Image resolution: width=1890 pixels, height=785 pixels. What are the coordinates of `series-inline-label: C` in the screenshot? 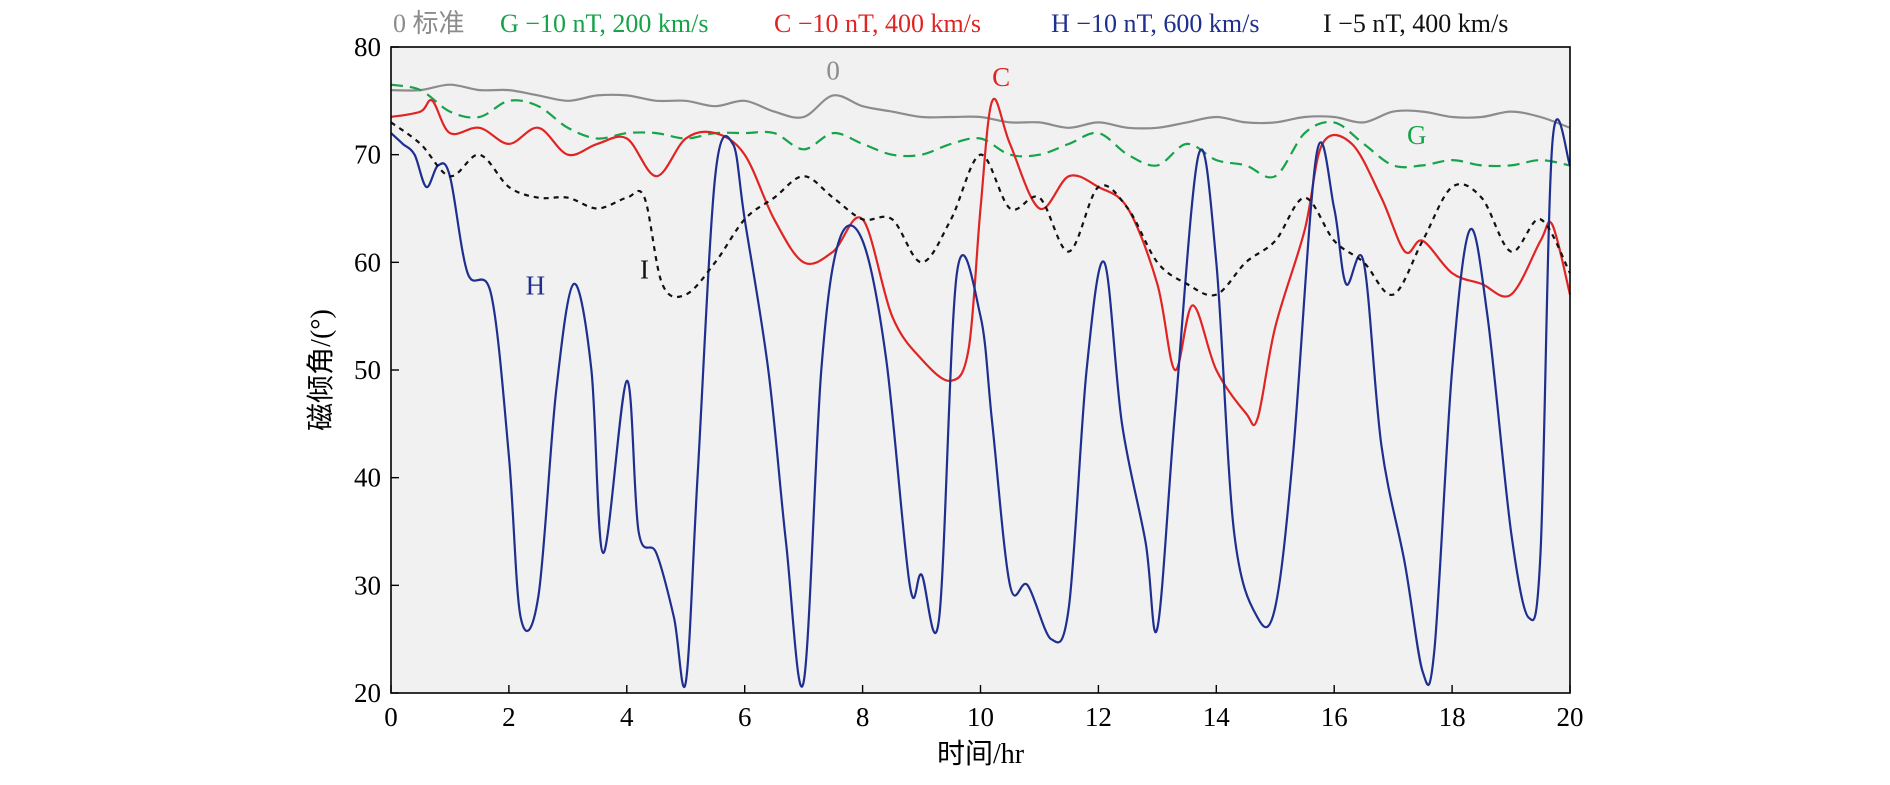 It's located at (1001, 77).